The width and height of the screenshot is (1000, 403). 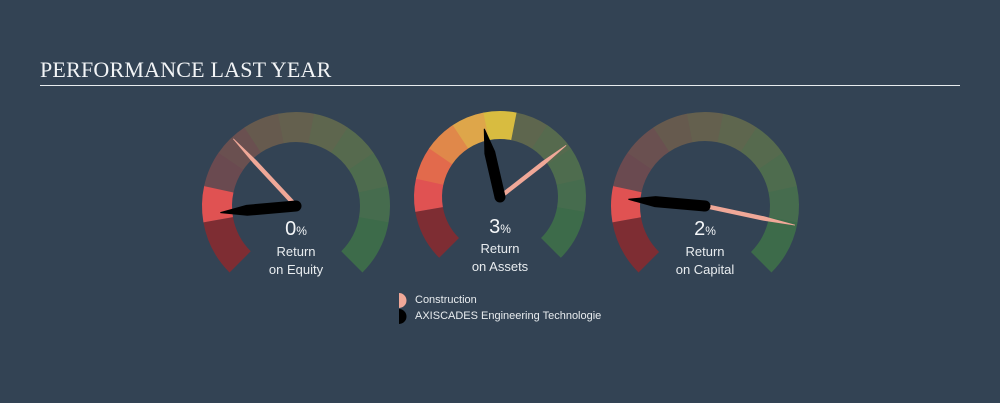 I want to click on gauge-return-on-equity, so click(x=295, y=192).